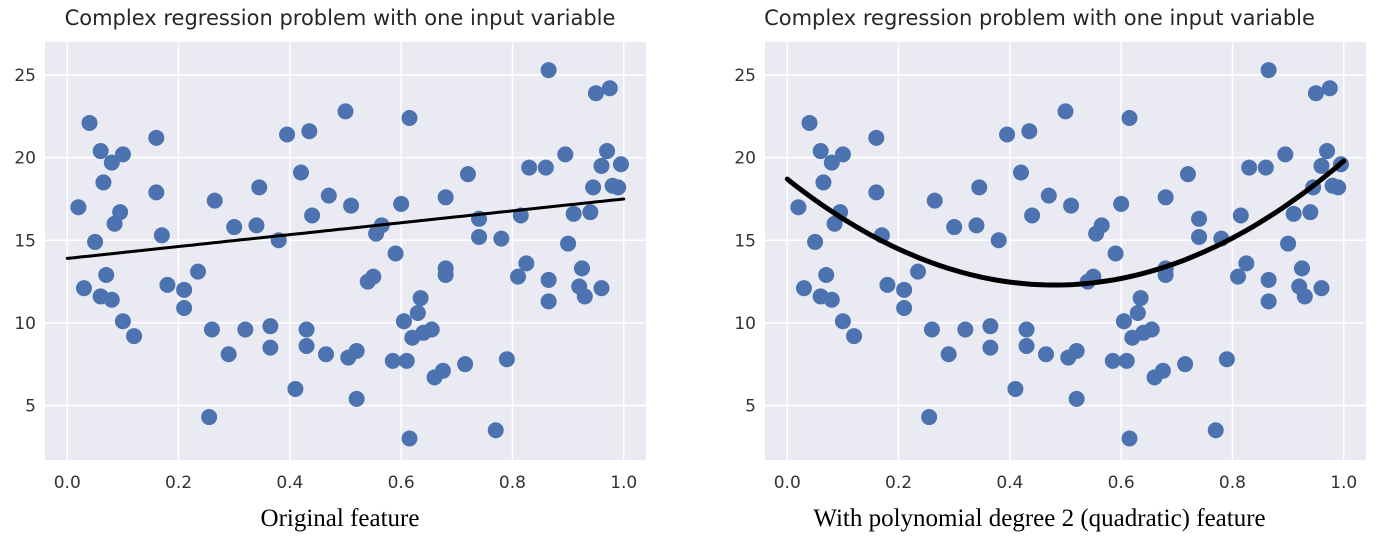  What do you see at coordinates (1009, 483) in the screenshot?
I see `x-tick-label: 0.4` at bounding box center [1009, 483].